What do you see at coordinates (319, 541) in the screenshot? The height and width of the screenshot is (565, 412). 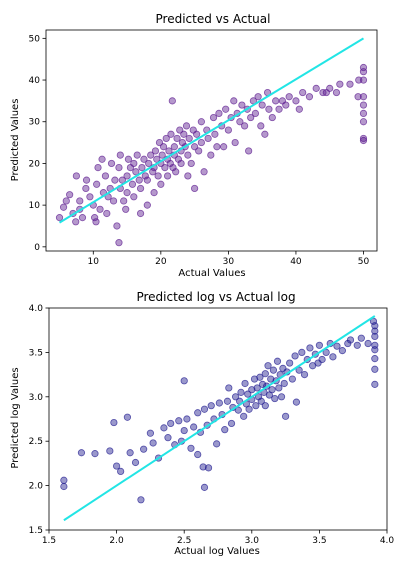 I see `chart-bottom-xtick-label: 3.5` at bounding box center [319, 541].